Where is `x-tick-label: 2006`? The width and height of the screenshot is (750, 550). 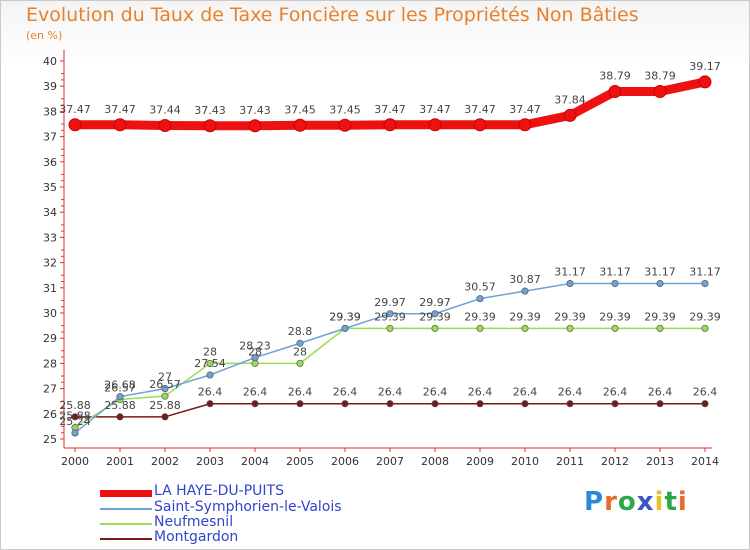
x-tick-label: 2006 is located at coordinates (345, 461).